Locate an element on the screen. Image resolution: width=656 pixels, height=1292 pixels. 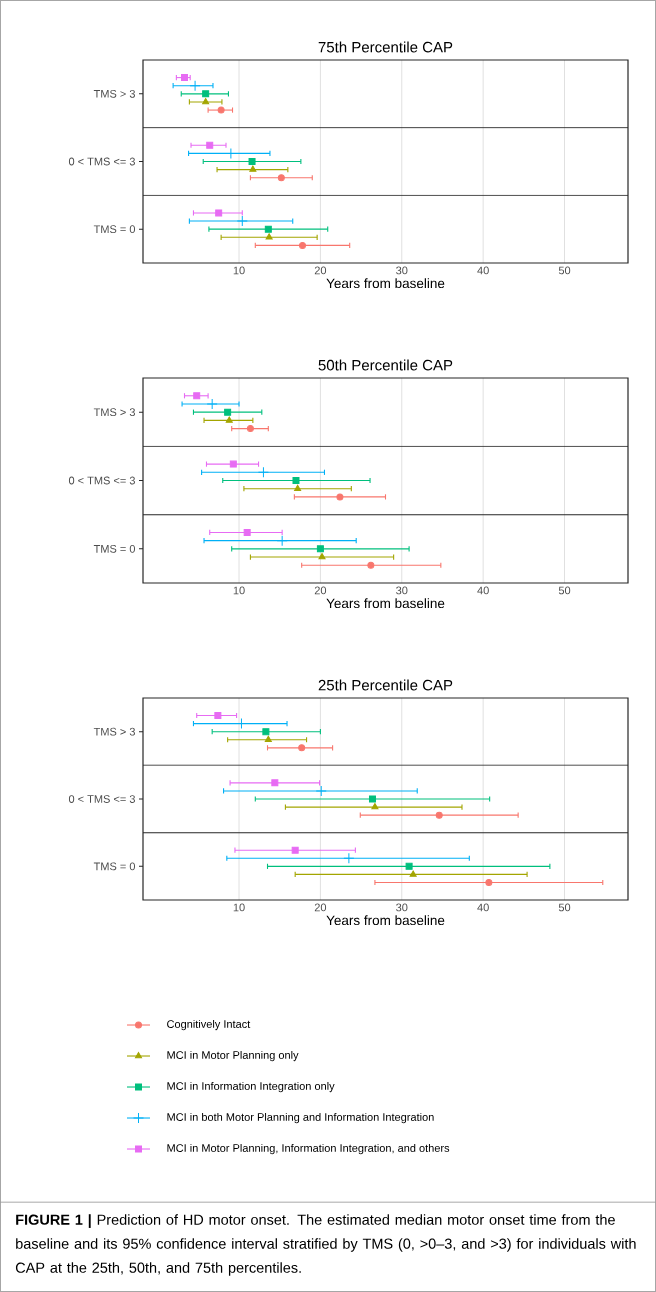
chart-title: 25th Percentile CAP is located at coordinates (385, 685).